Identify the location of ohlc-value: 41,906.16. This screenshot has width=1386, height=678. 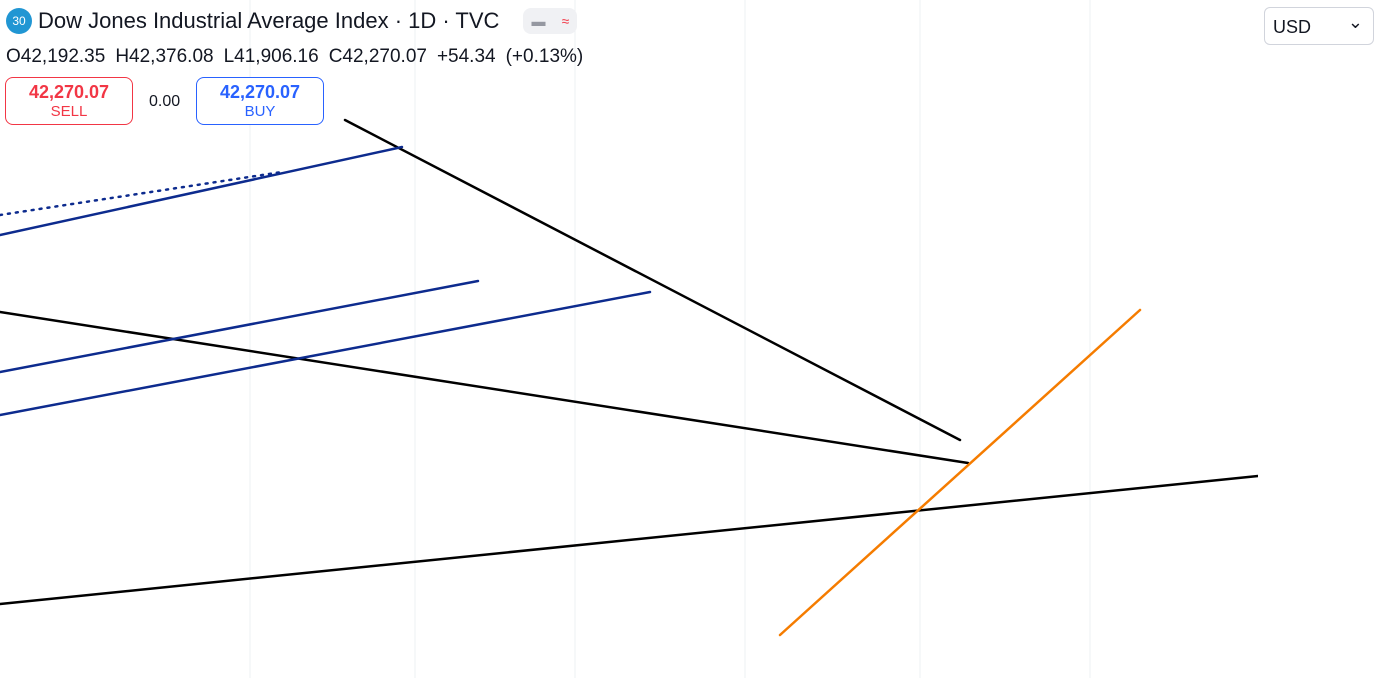
(276, 56).